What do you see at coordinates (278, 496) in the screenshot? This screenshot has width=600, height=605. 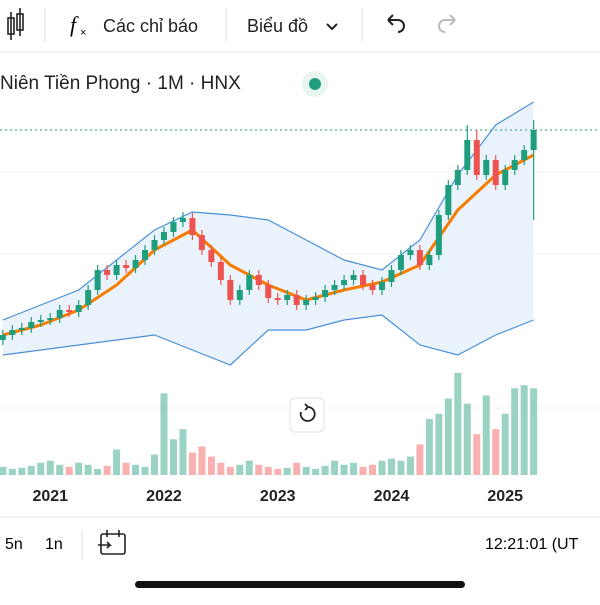 I see `x-tick-label: 2023` at bounding box center [278, 496].